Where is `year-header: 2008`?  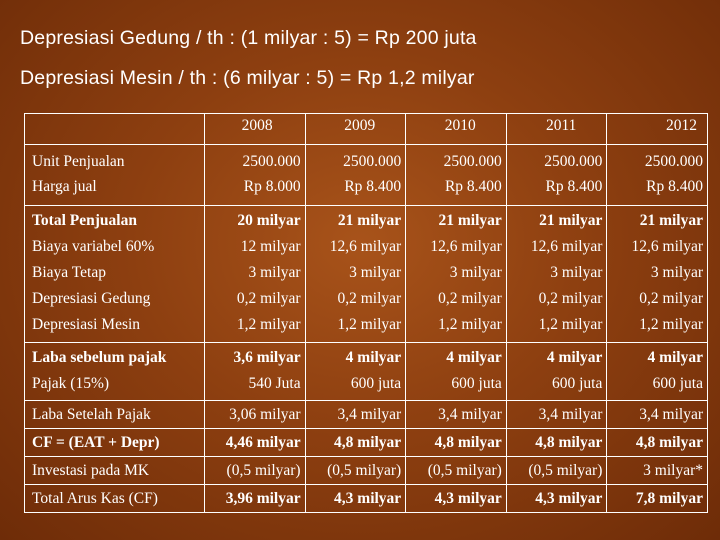
year-header: 2008 is located at coordinates (255, 129).